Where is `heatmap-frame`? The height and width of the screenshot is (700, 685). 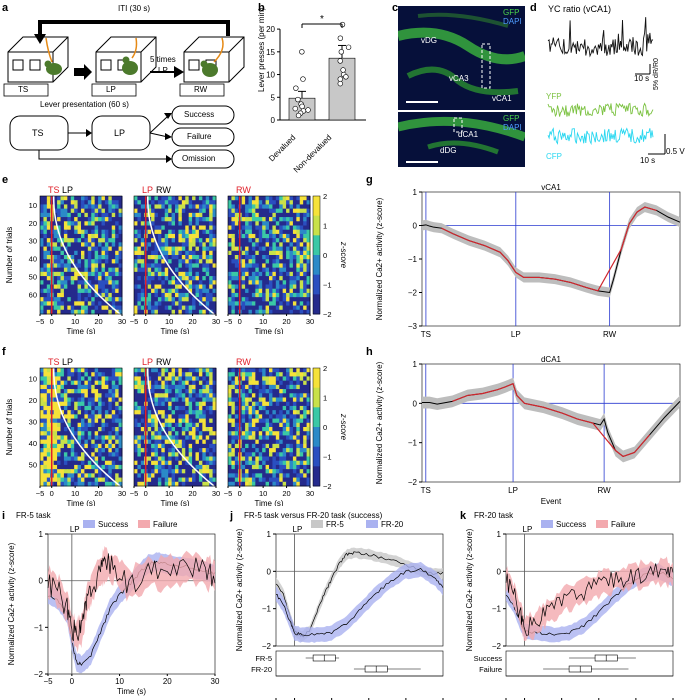 heatmap-frame is located at coordinates (175, 255).